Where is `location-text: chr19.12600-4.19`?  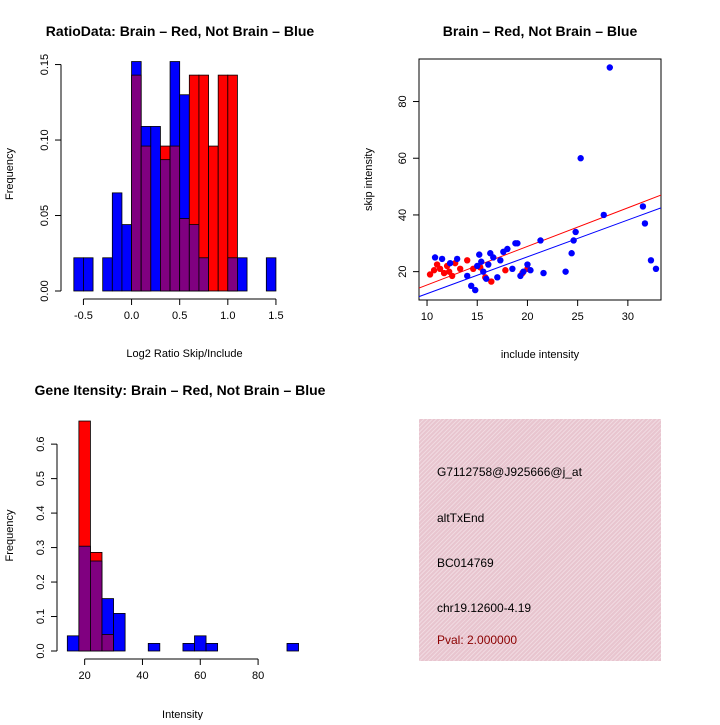 location-text: chr19.12600-4.19 is located at coordinates (484, 608).